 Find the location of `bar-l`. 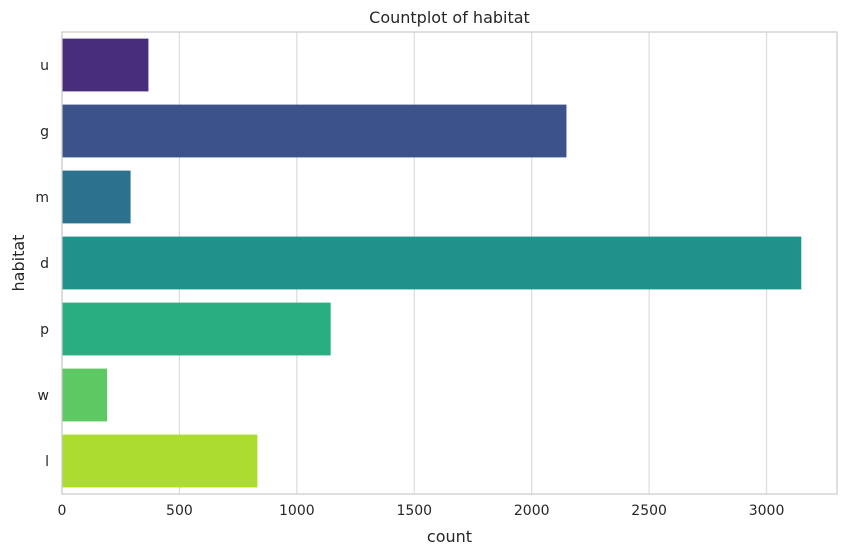

bar-l is located at coordinates (160, 461).